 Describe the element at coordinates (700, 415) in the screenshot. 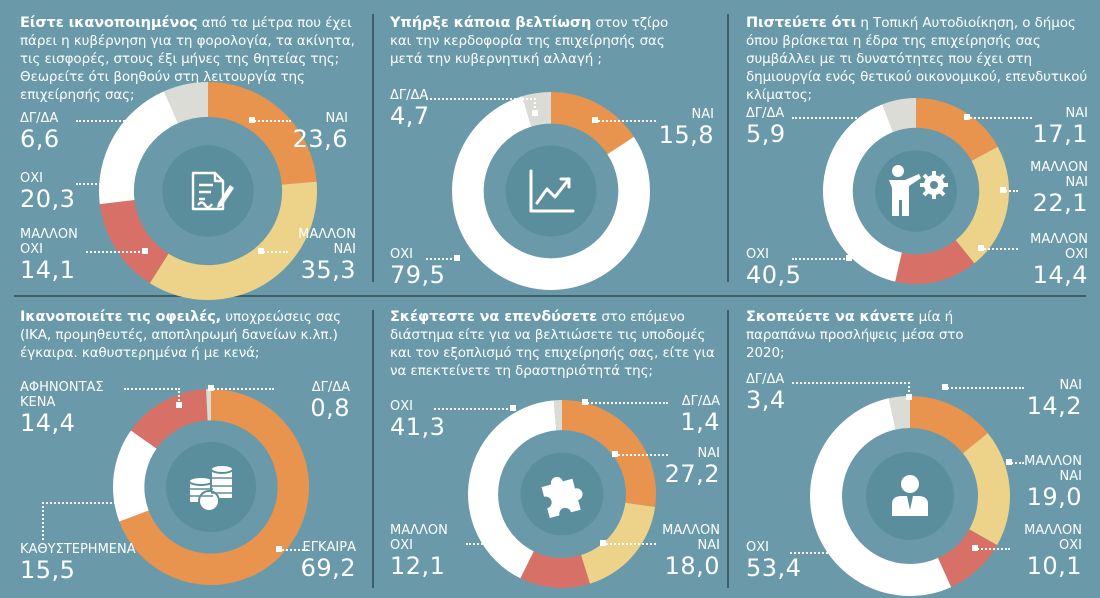

I see `label-dgda: ΔΓ/ΔΑ 1,4` at that location.